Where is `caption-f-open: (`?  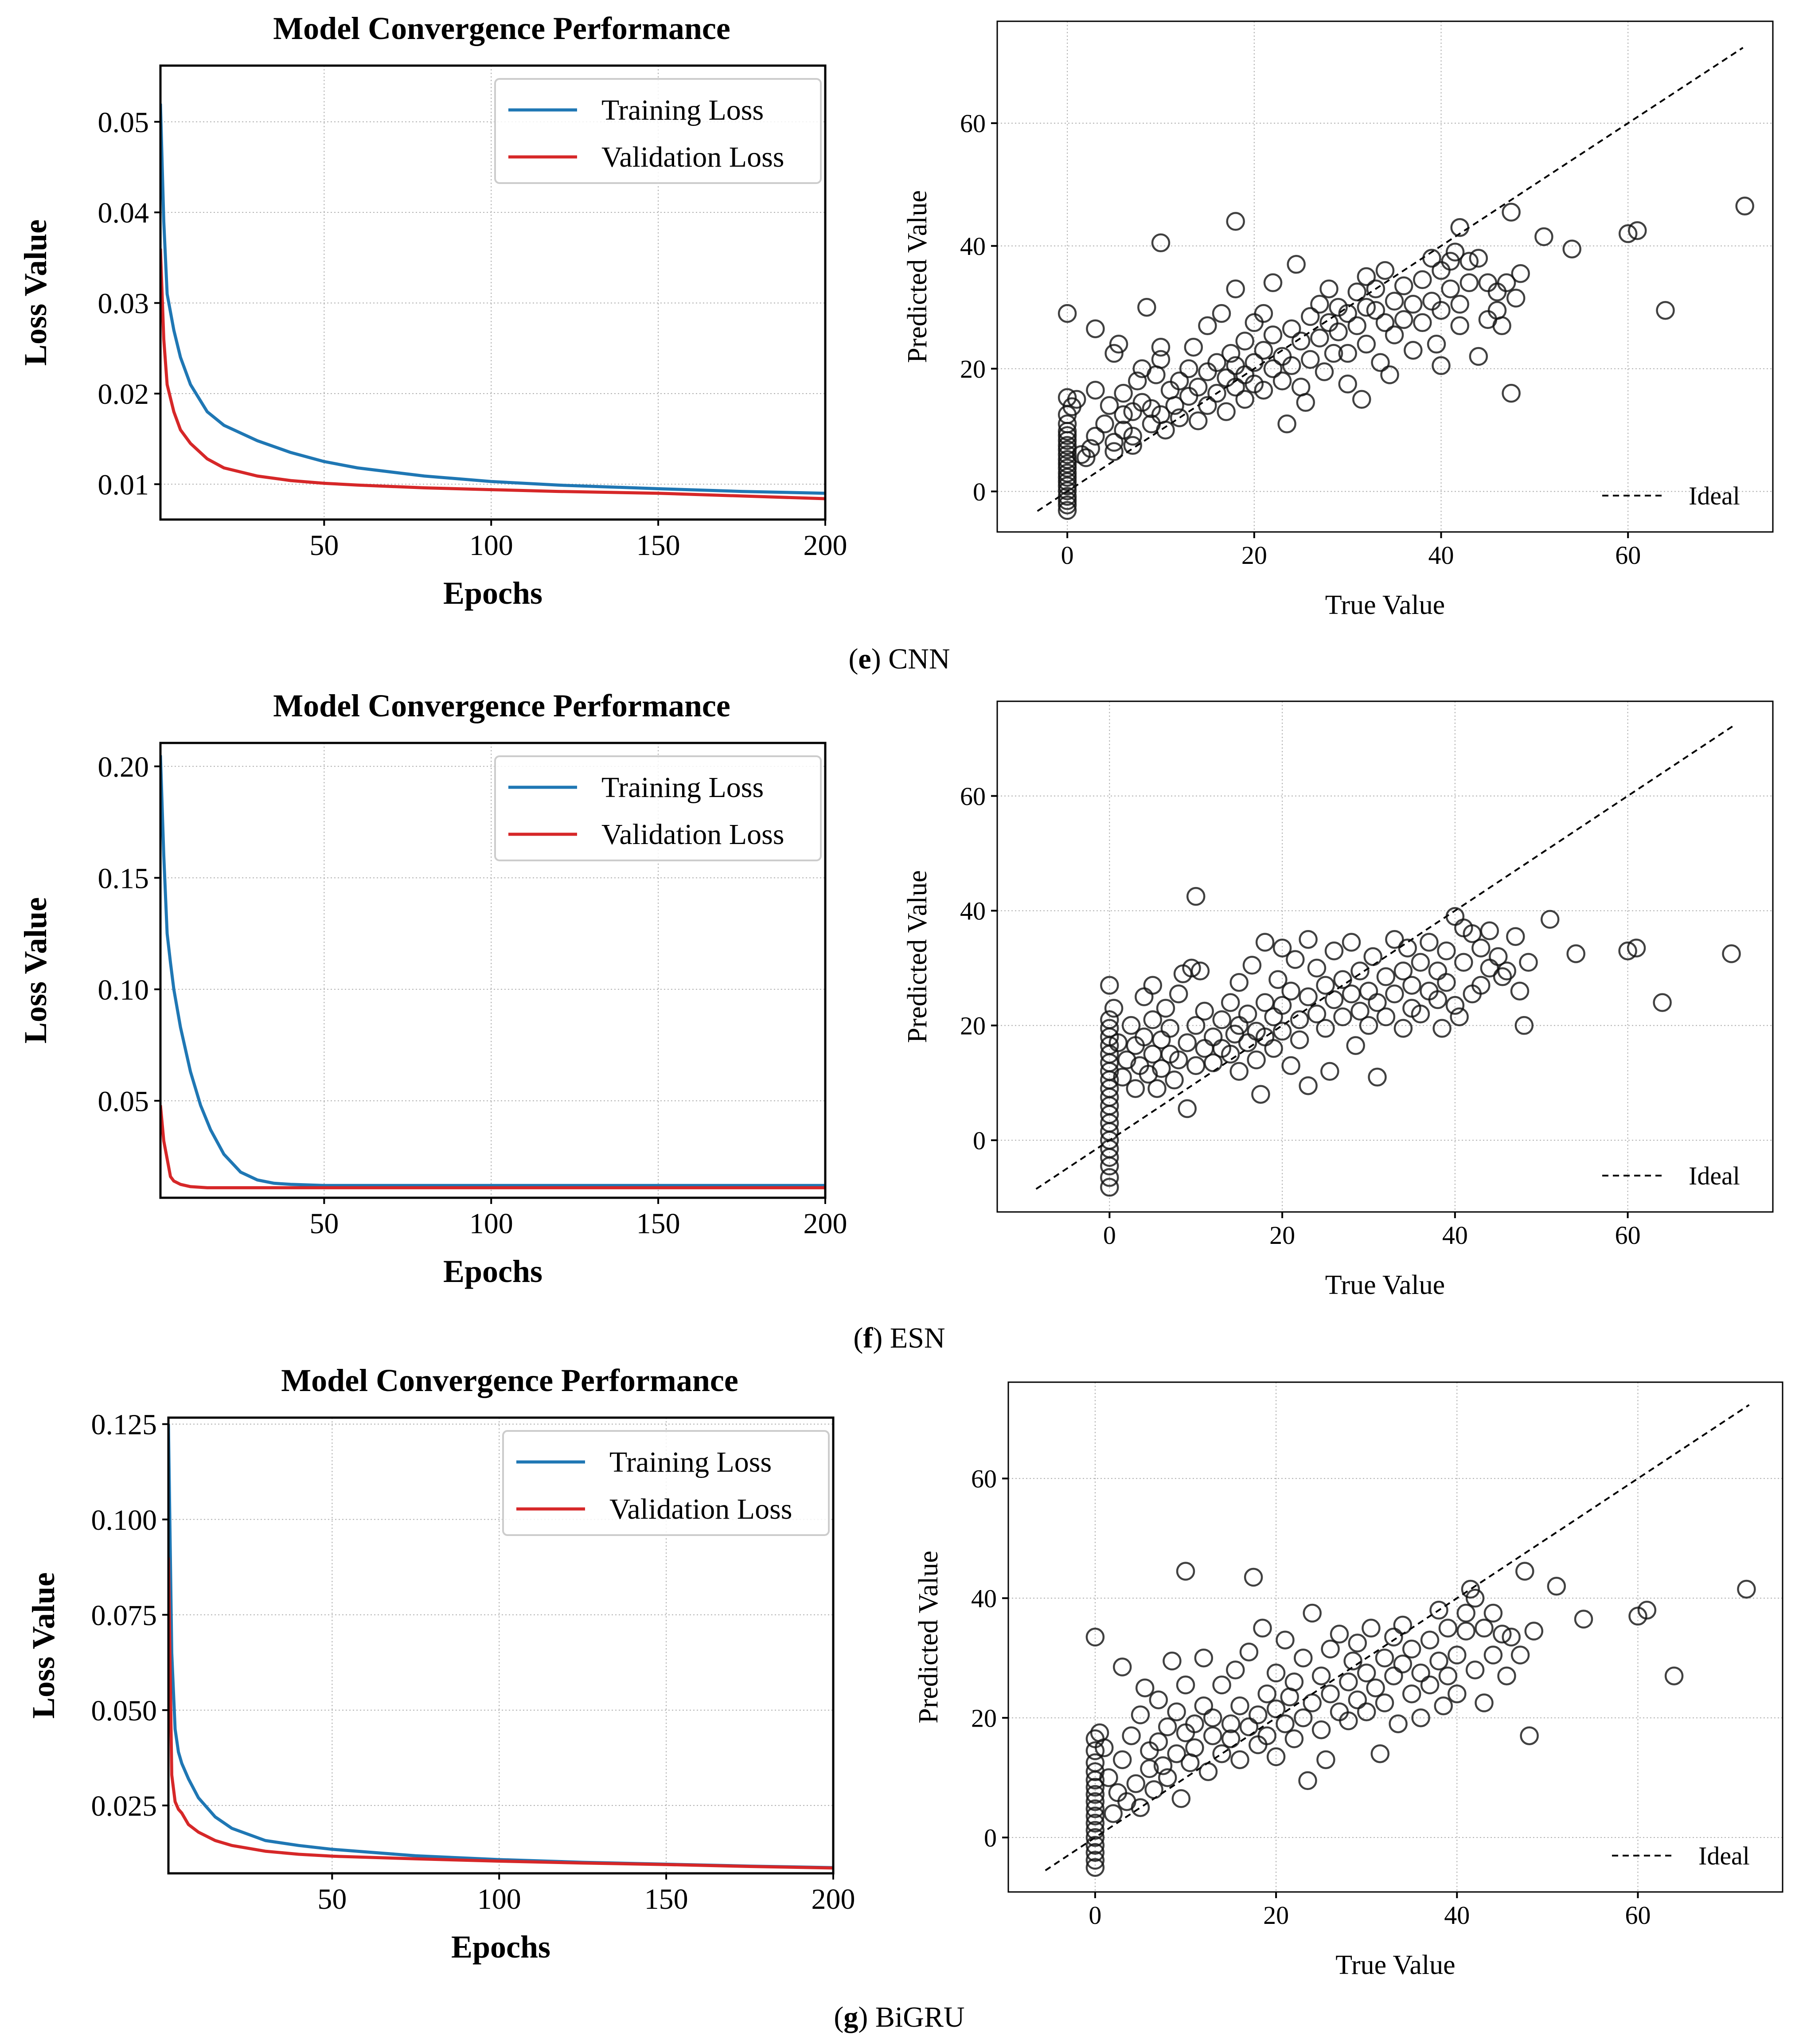 caption-f-open: ( is located at coordinates (858, 1338).